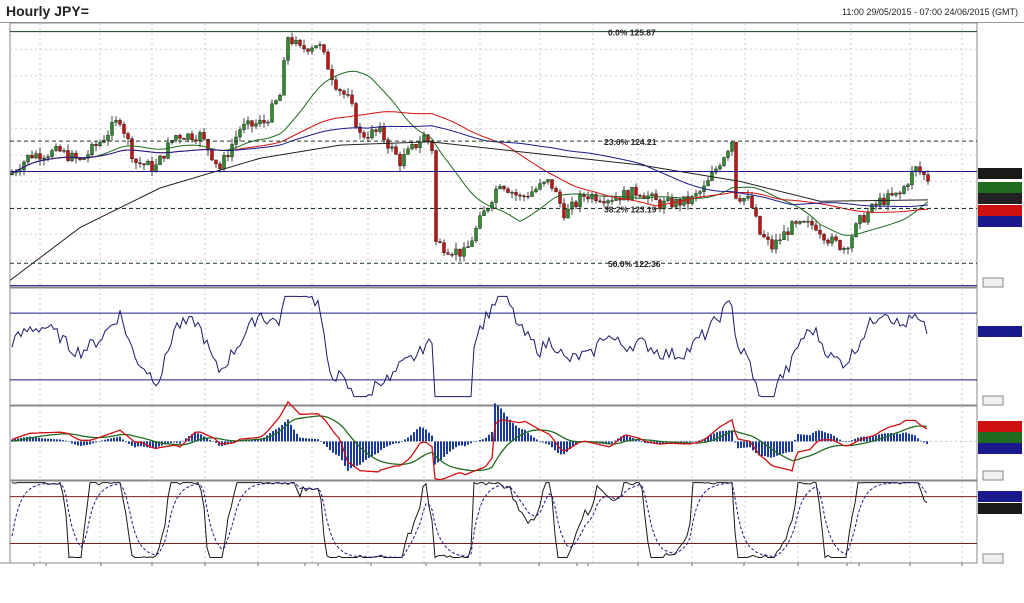 The width and height of the screenshot is (1024, 603). What do you see at coordinates (993, 558) in the screenshot?
I see `stoch-auto-button` at bounding box center [993, 558].